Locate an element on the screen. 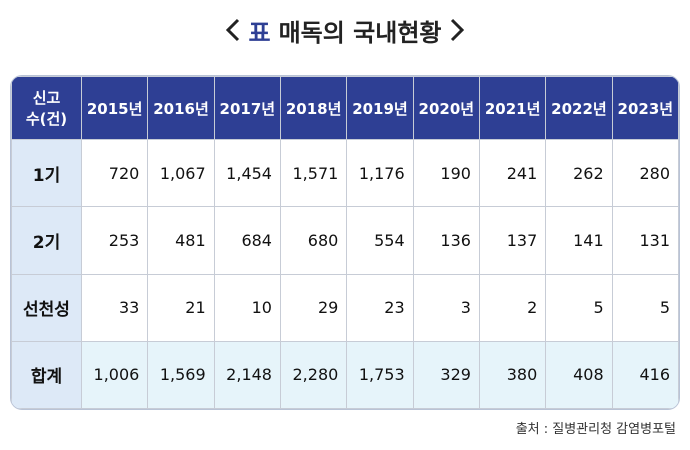  cell: 21 is located at coordinates (181, 307).